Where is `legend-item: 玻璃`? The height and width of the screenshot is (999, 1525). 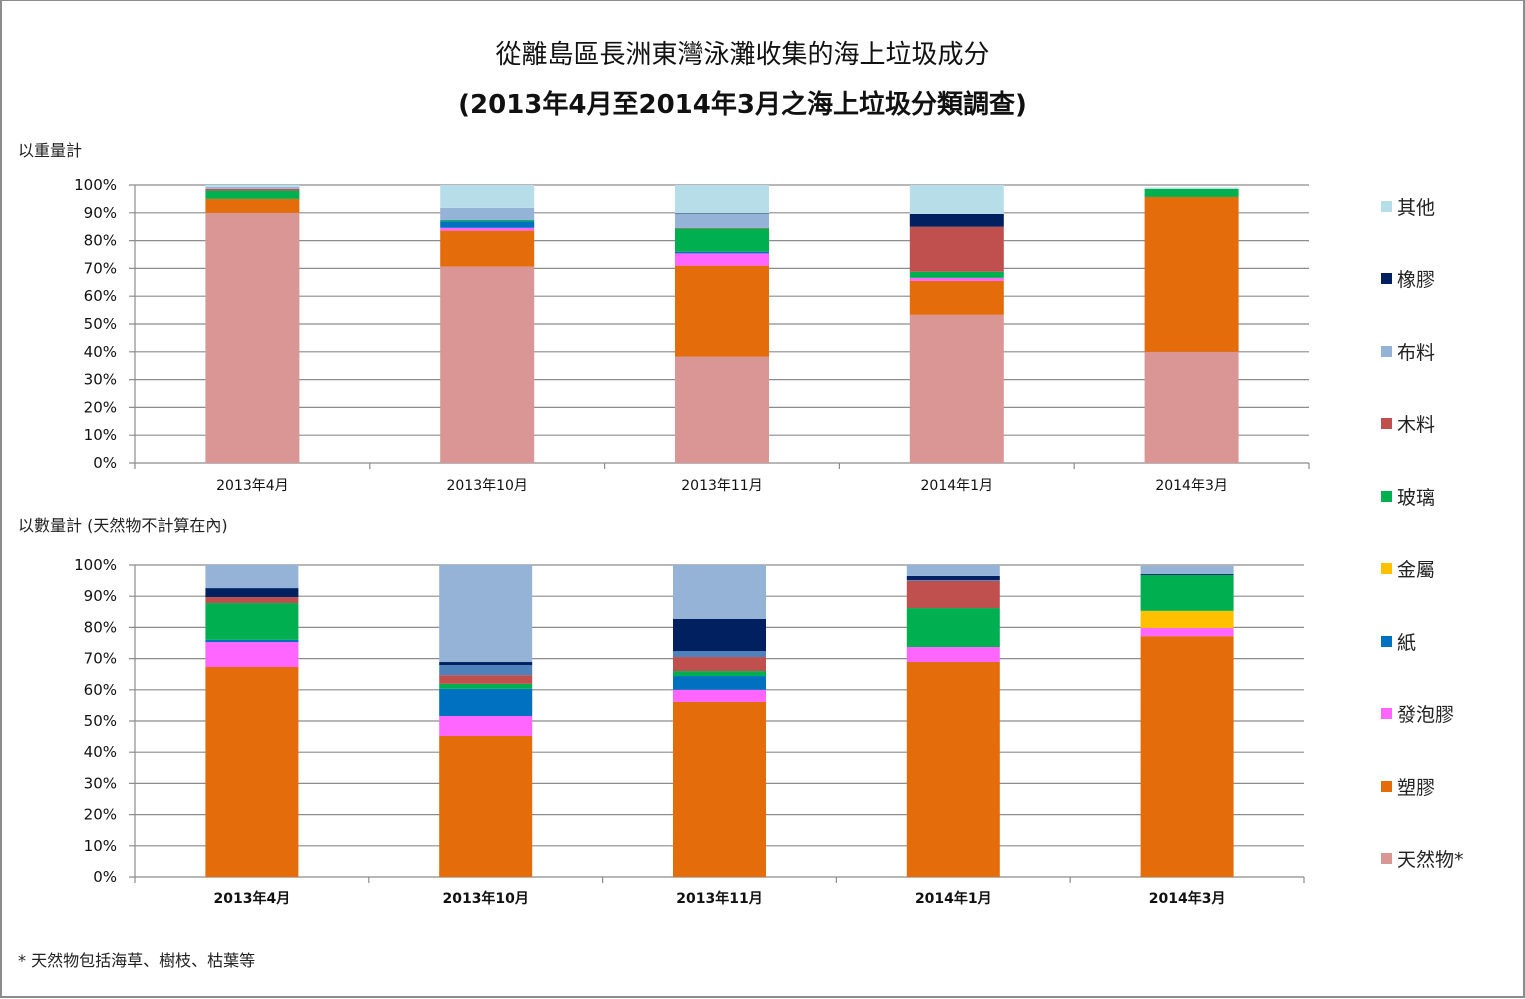
legend-item: 玻璃 is located at coordinates (1408, 496).